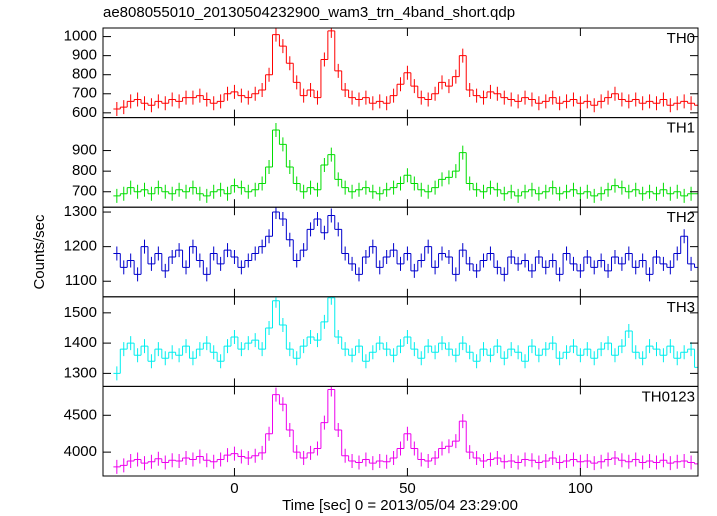 The width and height of the screenshot is (717, 516). What do you see at coordinates (81, 280) in the screenshot?
I see `y-tick-label: 1100` at bounding box center [81, 280].